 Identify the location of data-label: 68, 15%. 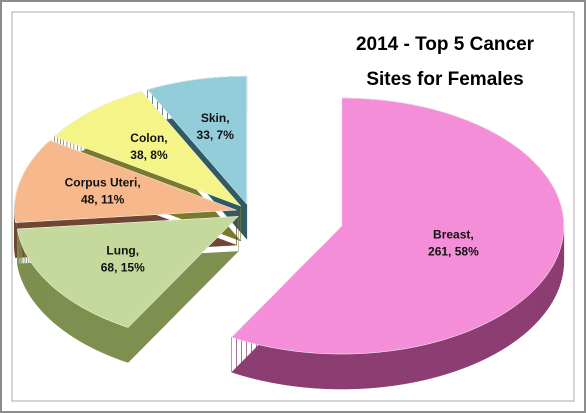
(123, 268).